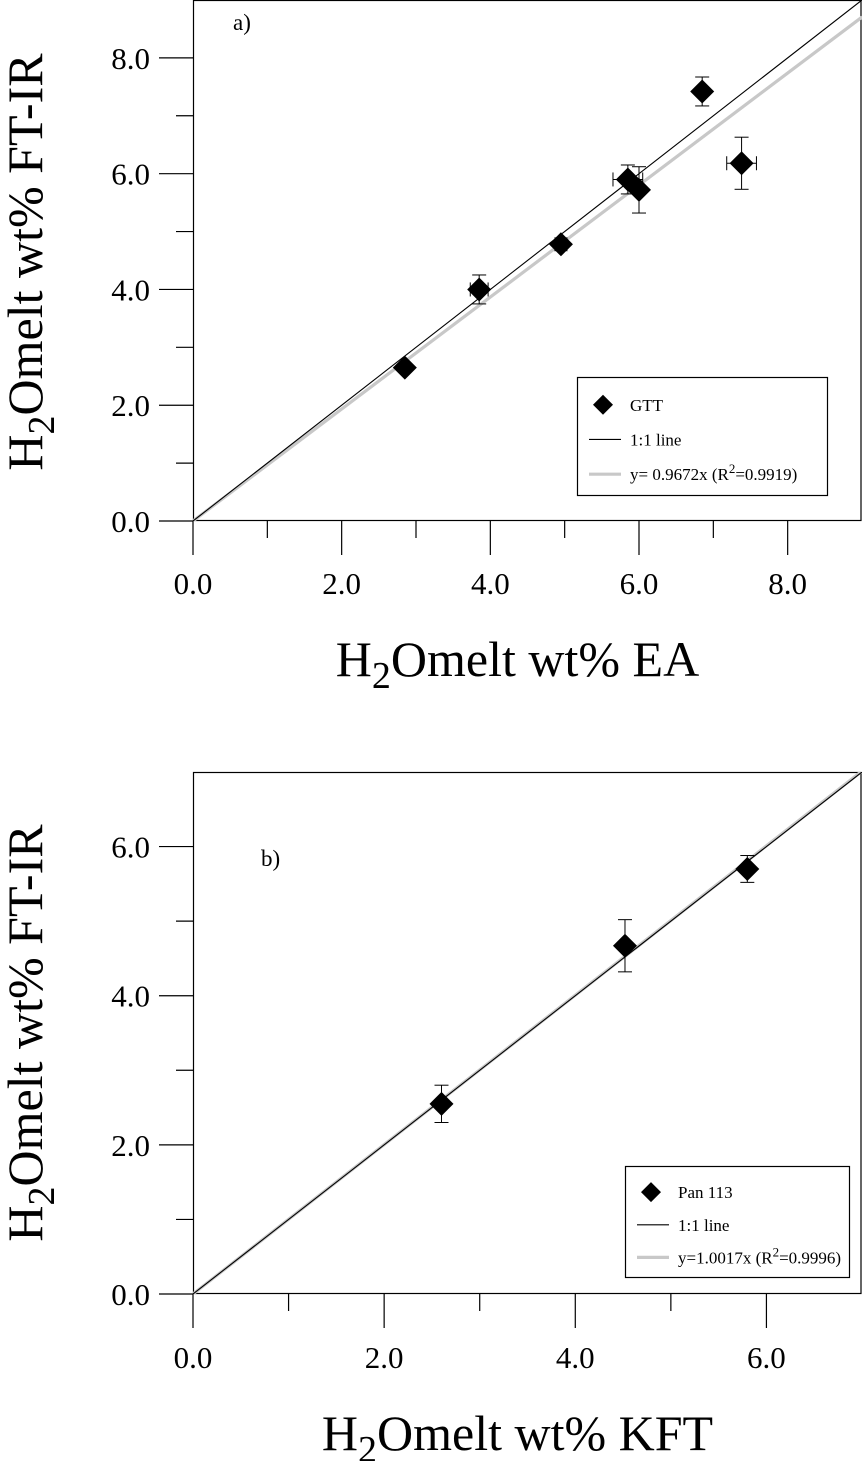 Image resolution: width=862 pixels, height=1461 pixels. Describe the element at coordinates (705, 1192) in the screenshot. I see `legend-label: Pan 113` at that location.